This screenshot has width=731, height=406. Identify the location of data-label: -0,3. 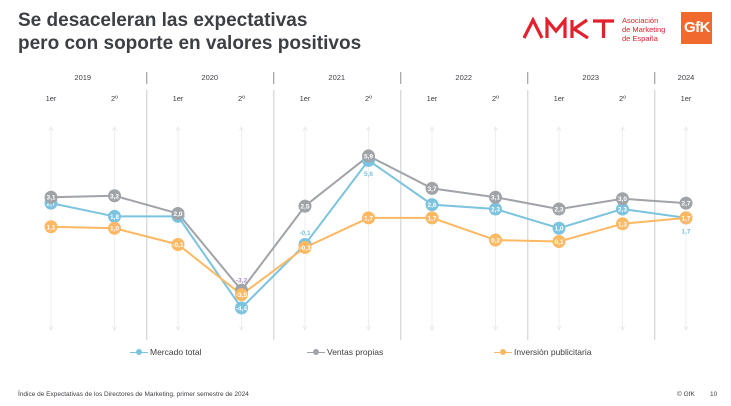
(305, 248).